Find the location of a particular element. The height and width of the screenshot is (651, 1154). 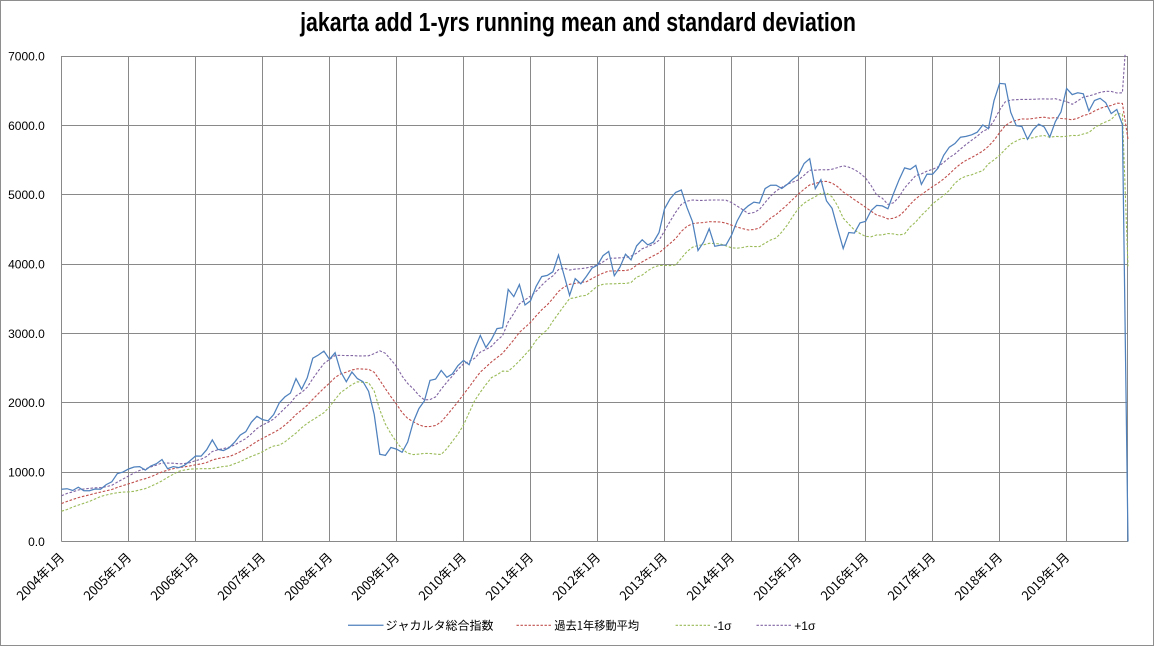

svg-text: 3000.0 is located at coordinates (26, 334).